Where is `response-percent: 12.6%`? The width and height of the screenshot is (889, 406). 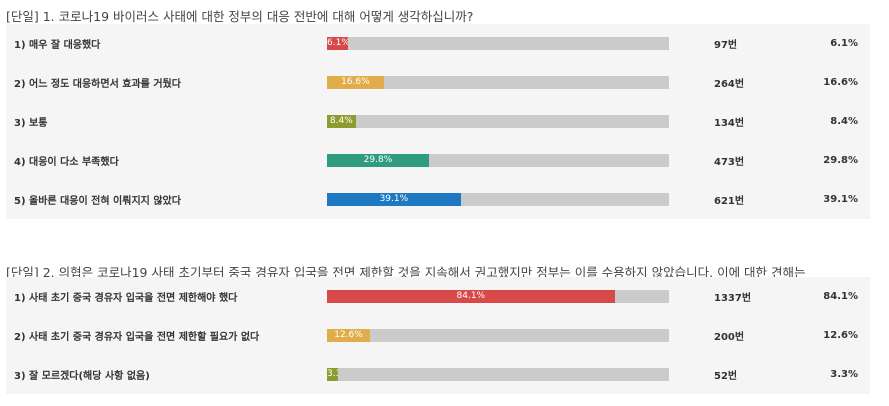 response-percent: 12.6% is located at coordinates (840, 335).